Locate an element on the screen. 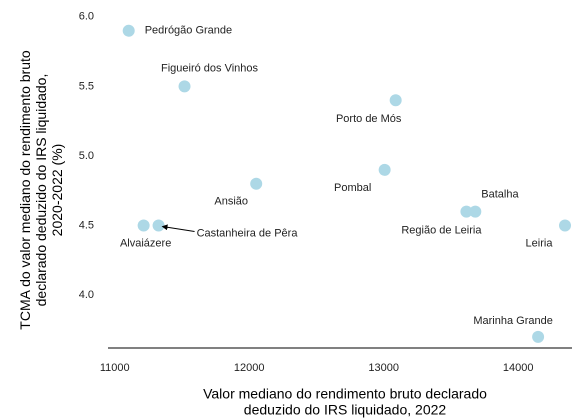 The width and height of the screenshot is (578, 419). point-label: Leiria is located at coordinates (540, 243).